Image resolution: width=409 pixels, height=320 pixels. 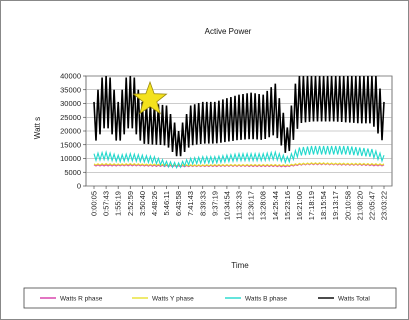 What do you see at coordinates (70, 144) in the screenshot?
I see `y-tick-label: 15000` at bounding box center [70, 144].